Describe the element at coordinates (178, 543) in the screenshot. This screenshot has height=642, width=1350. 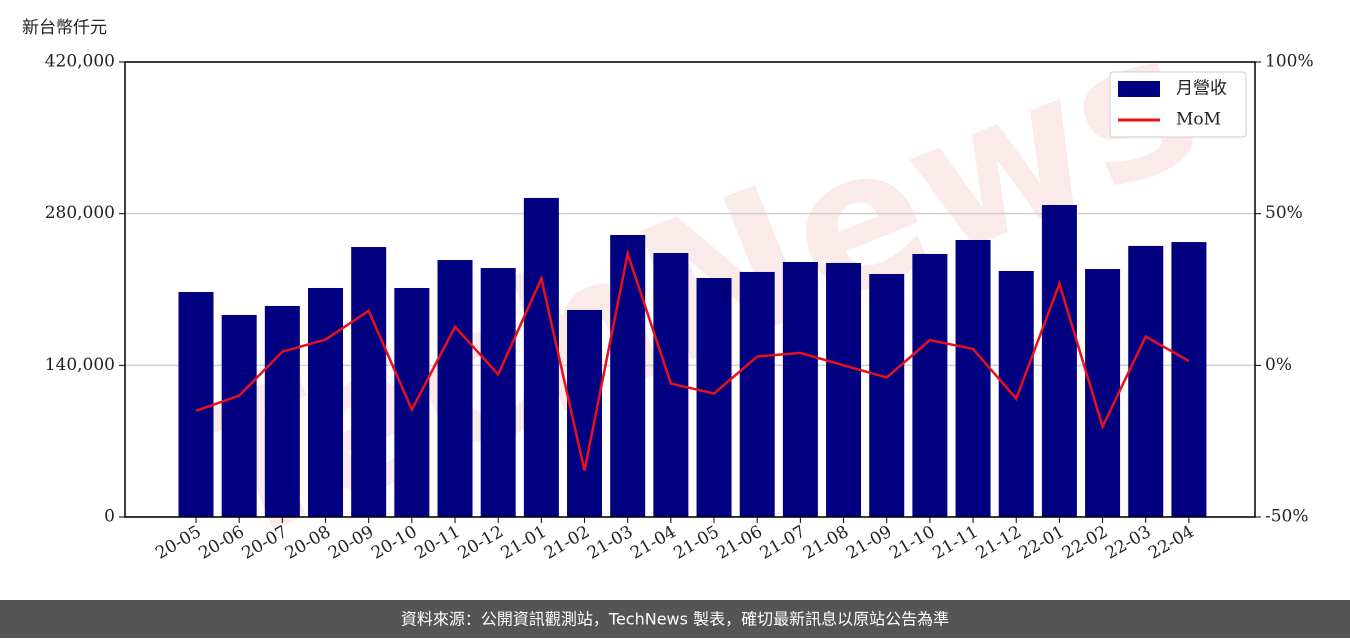
I see `x-tick-label: 20-05` at that location.